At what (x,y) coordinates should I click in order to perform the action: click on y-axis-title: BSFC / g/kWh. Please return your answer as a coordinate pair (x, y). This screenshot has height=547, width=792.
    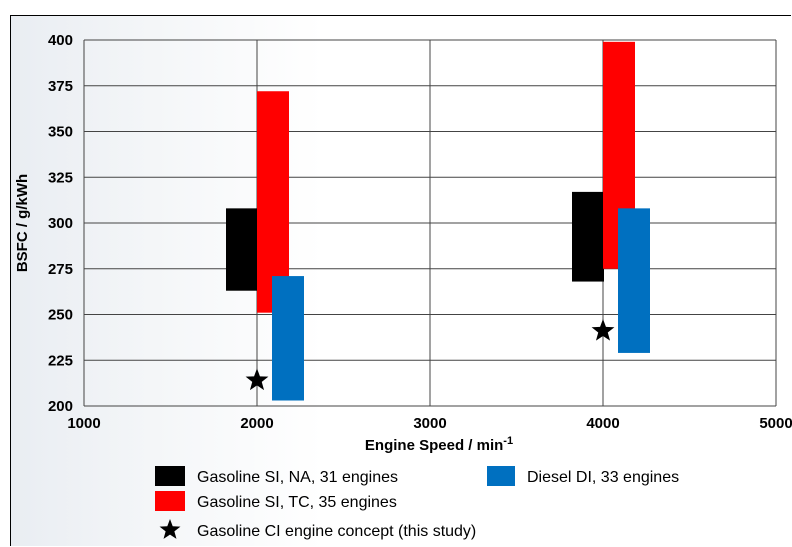
    Looking at the image, I should click on (22, 223).